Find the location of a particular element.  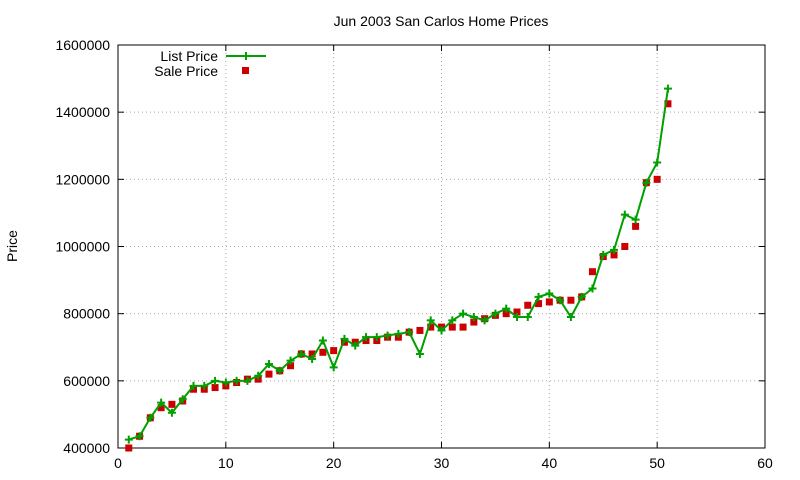

x-tick-label: 40 is located at coordinates (550, 463).